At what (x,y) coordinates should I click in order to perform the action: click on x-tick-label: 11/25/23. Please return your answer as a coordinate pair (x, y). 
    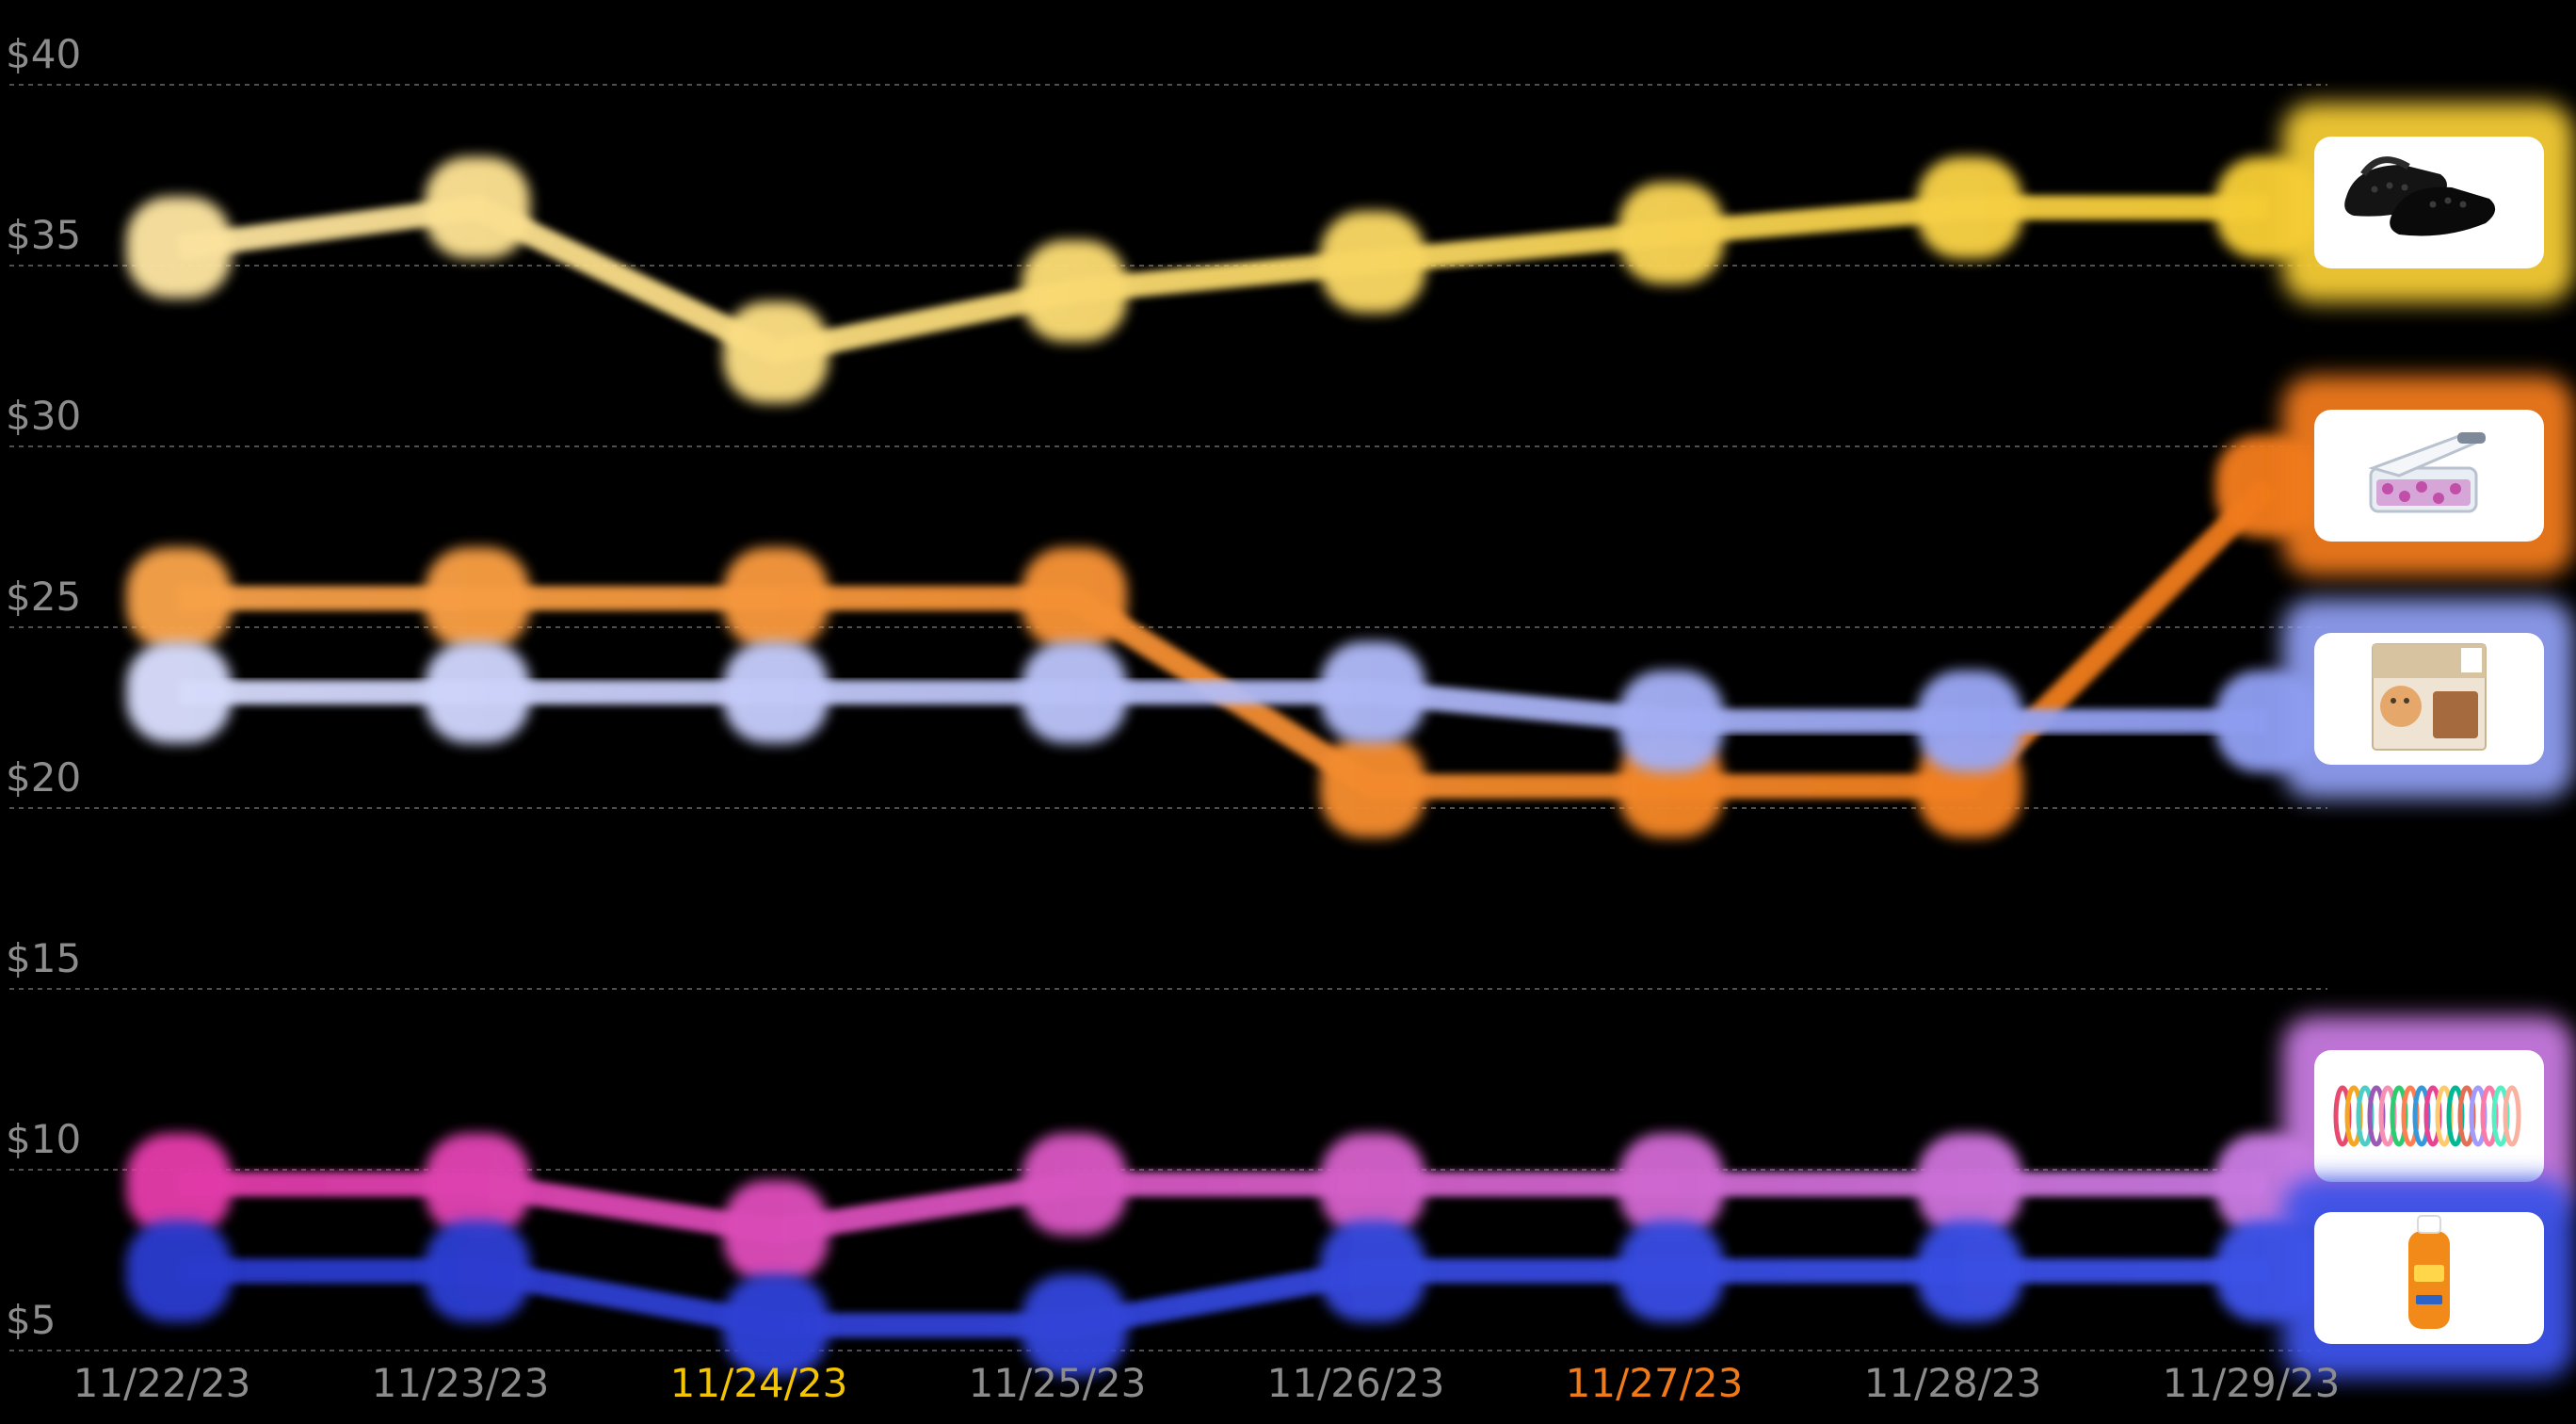
    Looking at the image, I should click on (1058, 1383).